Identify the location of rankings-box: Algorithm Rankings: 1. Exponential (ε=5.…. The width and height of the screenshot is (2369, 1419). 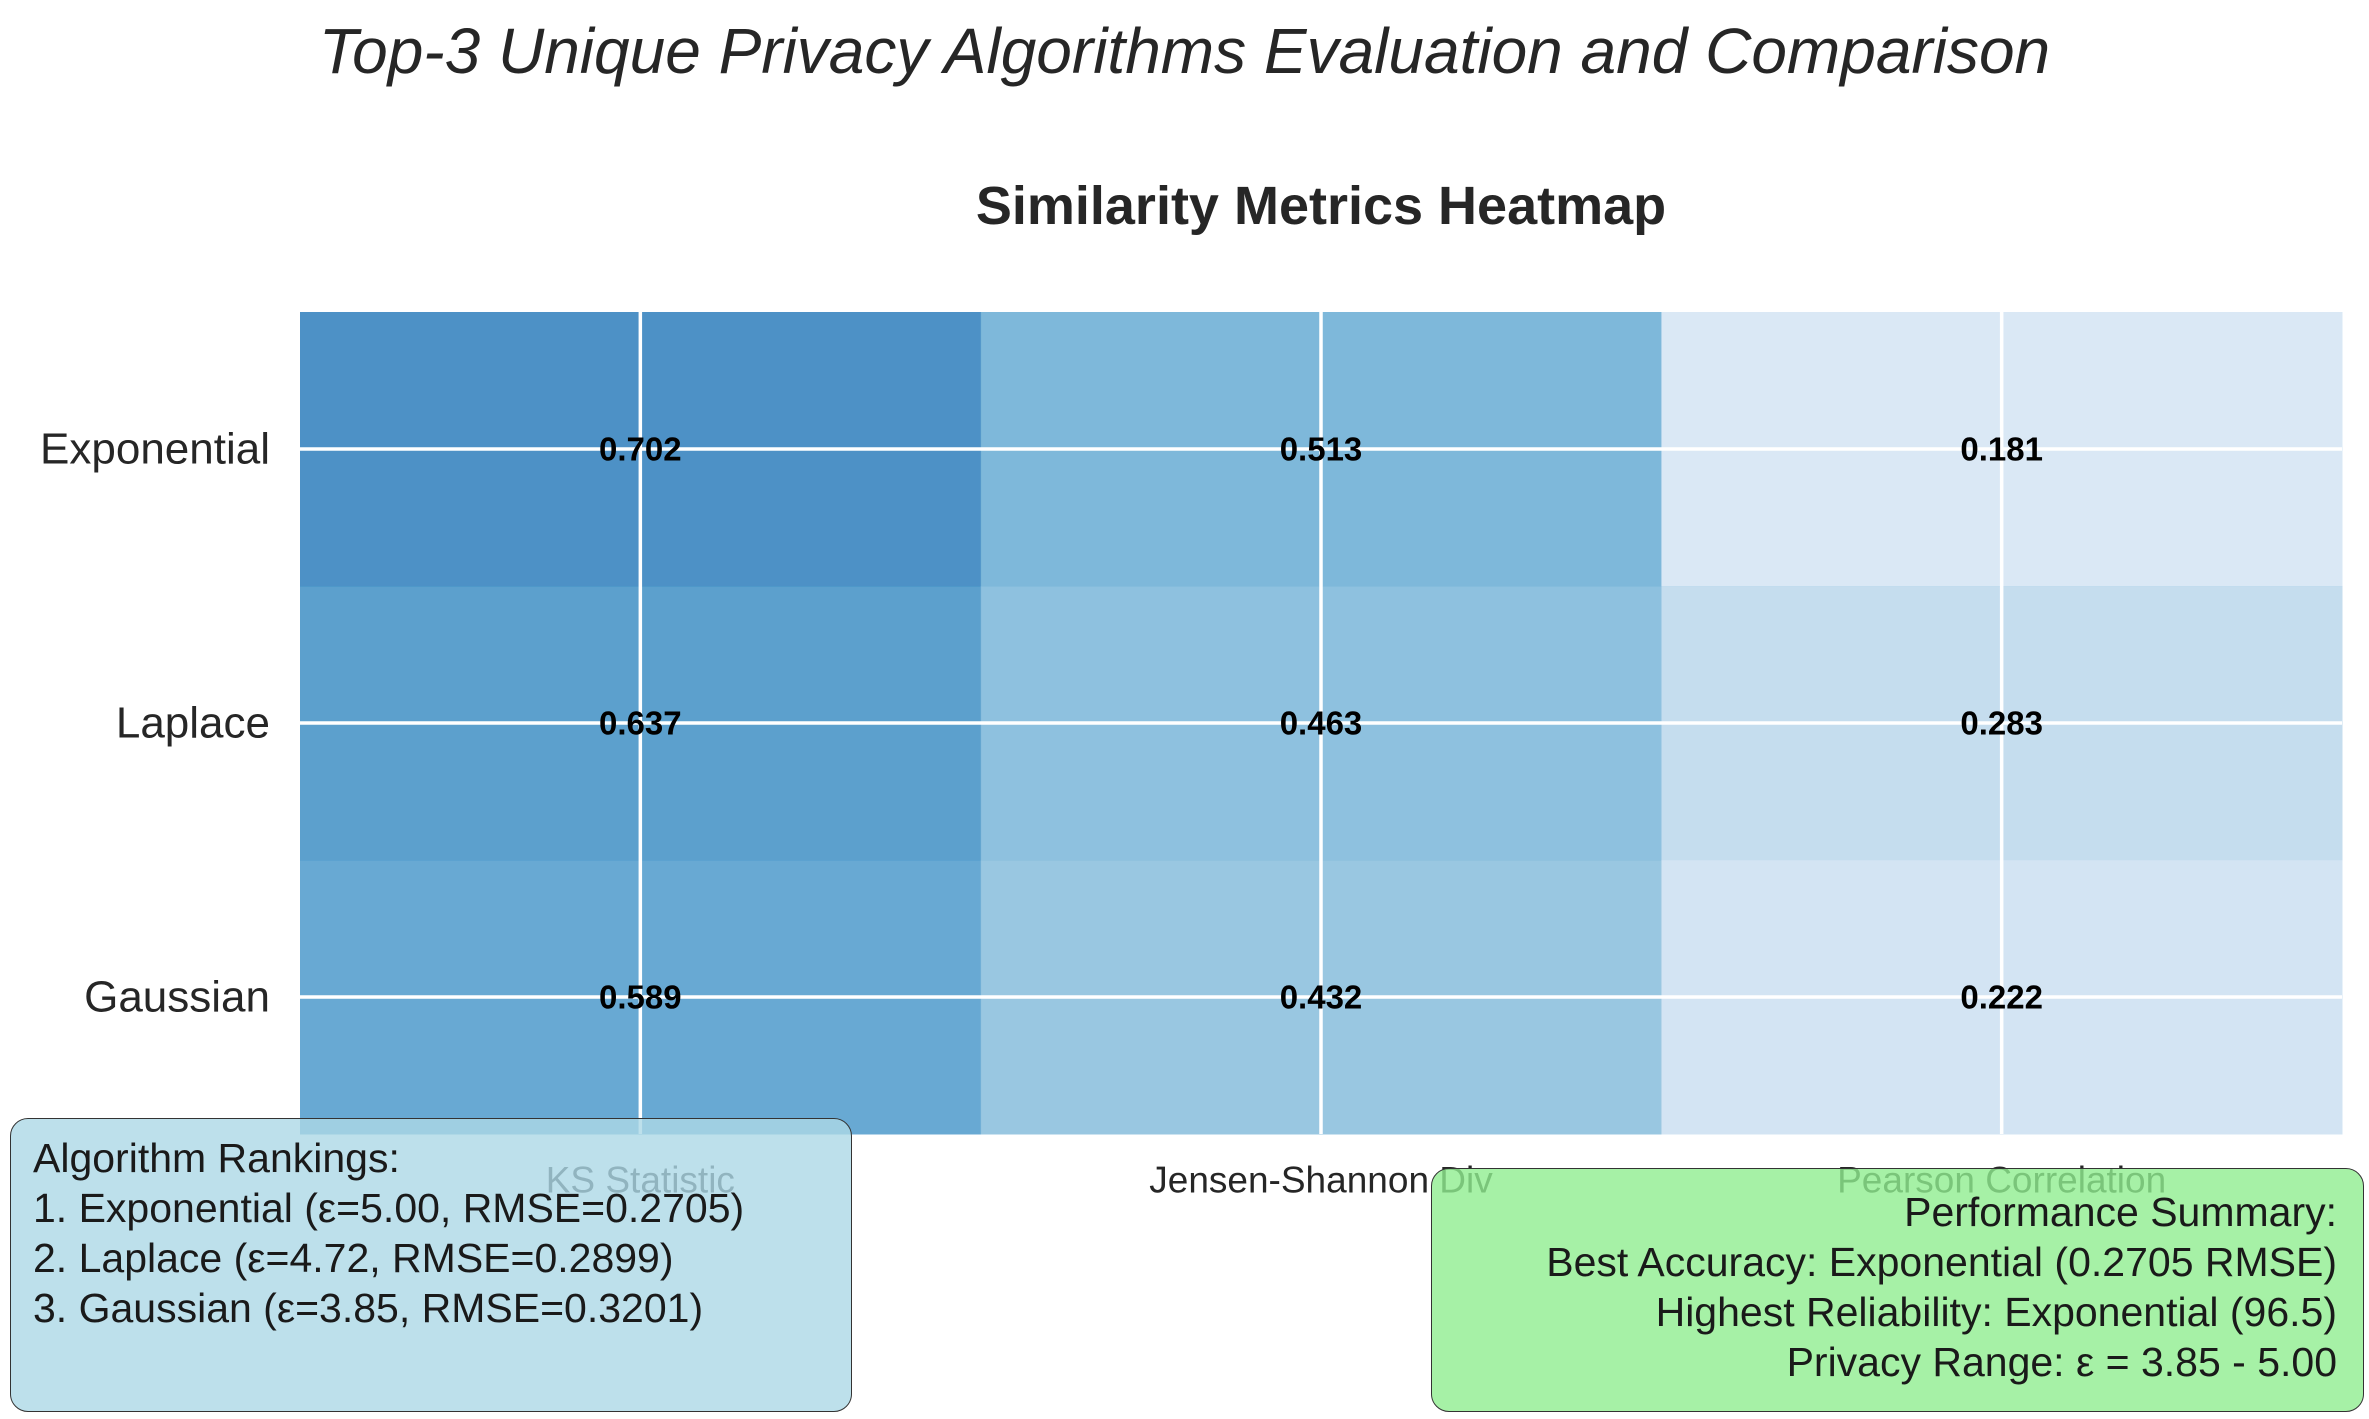
(431, 1265).